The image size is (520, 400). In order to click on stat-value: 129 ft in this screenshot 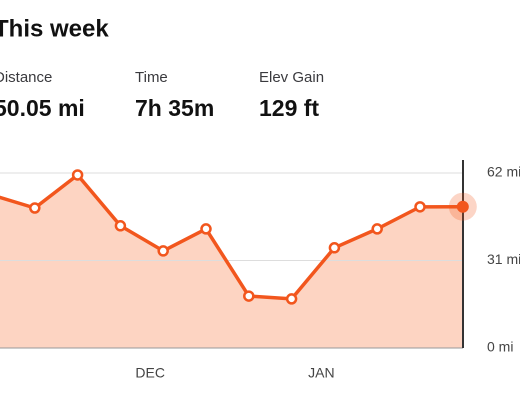, I will do `click(289, 108)`.